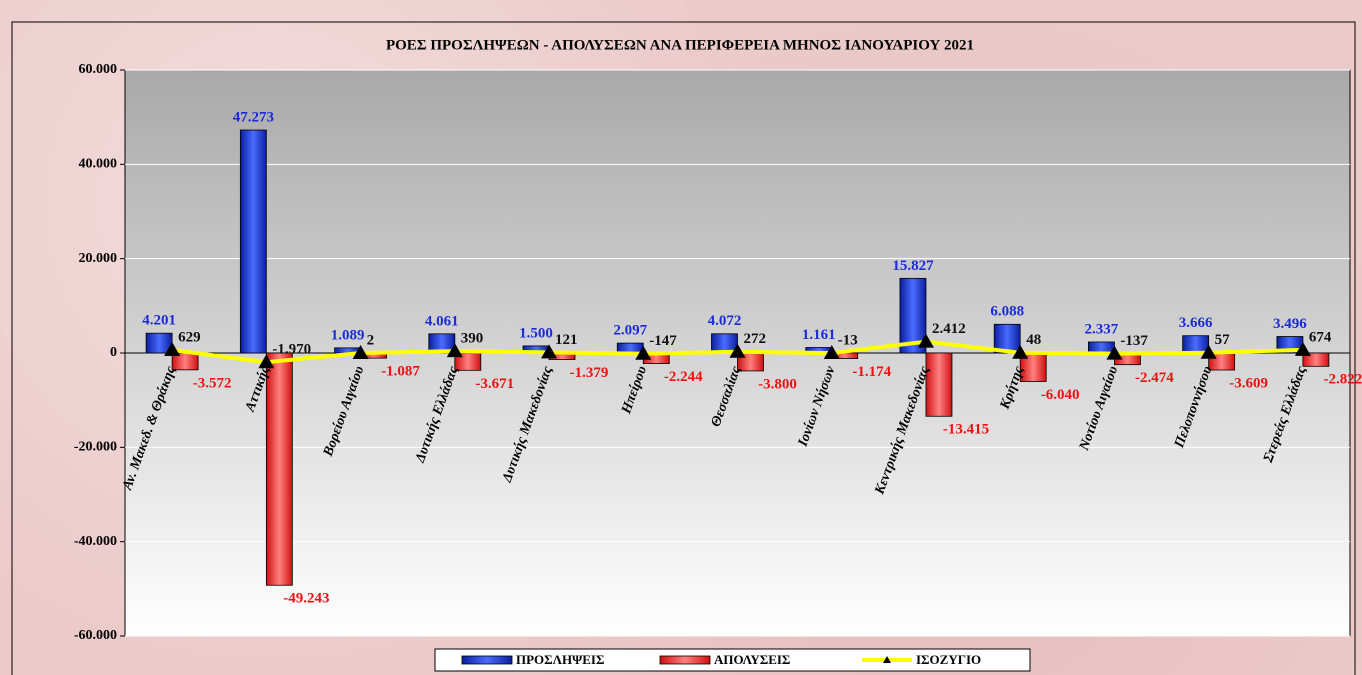 The width and height of the screenshot is (1362, 675). What do you see at coordinates (1223, 340) in the screenshot?
I see `data-label: 57` at bounding box center [1223, 340].